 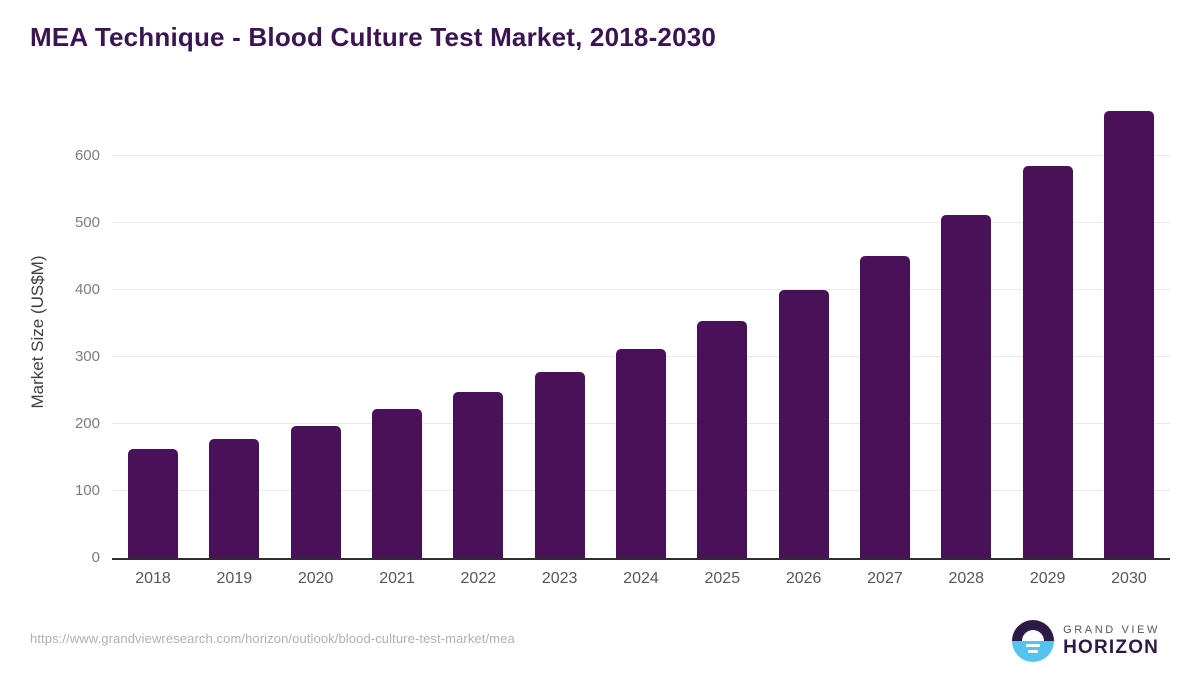 I want to click on bar-2025, so click(x=722, y=439).